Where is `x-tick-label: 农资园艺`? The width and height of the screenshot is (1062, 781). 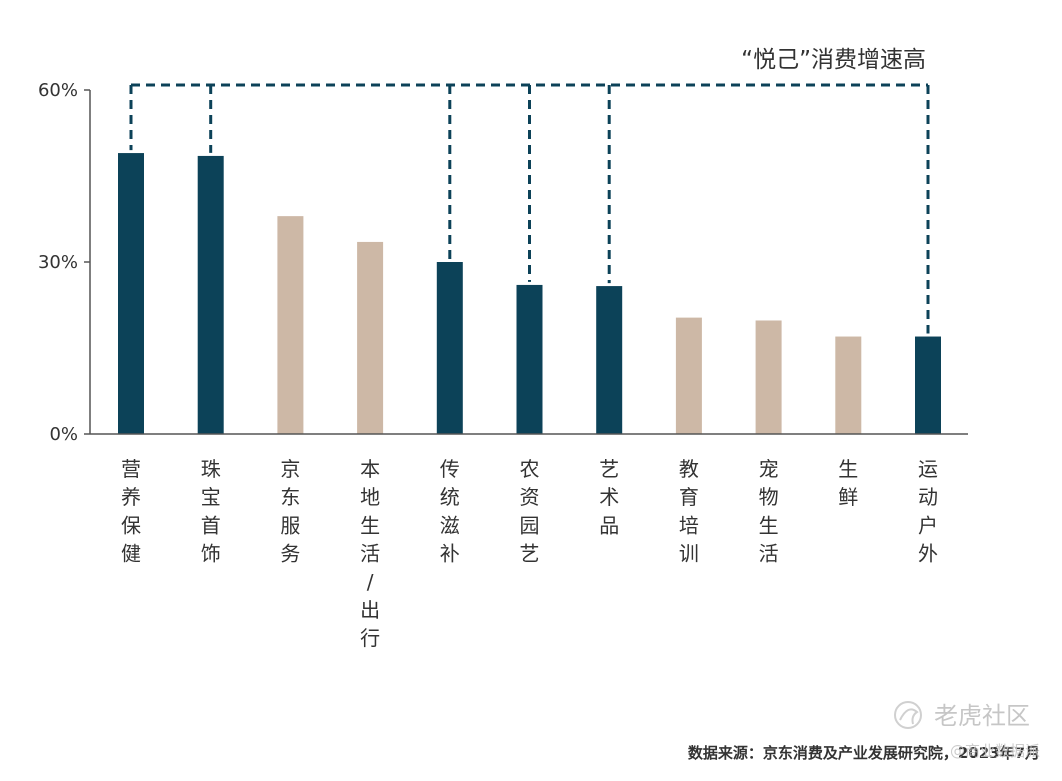 x-tick-label: 农资园艺 is located at coordinates (530, 511).